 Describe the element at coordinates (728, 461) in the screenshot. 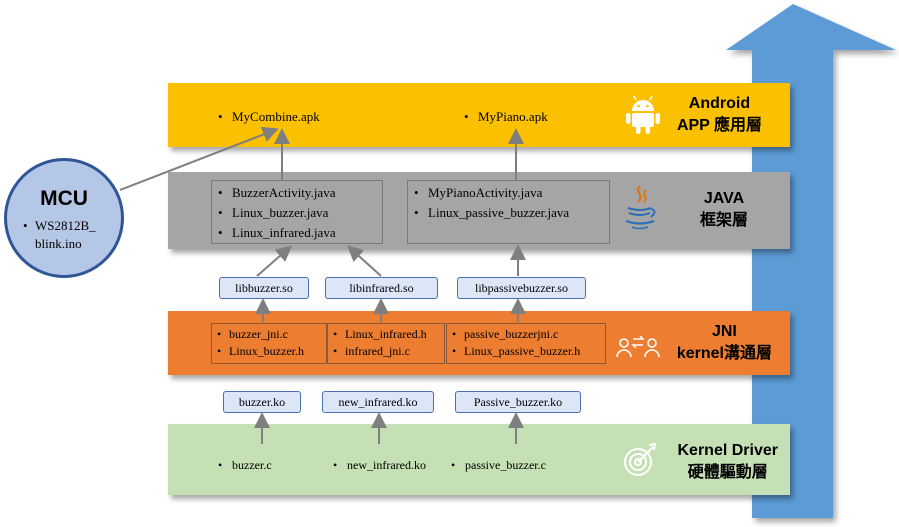

I see `kernel-layer-title: Kernel Driver 硬體驅動層` at that location.